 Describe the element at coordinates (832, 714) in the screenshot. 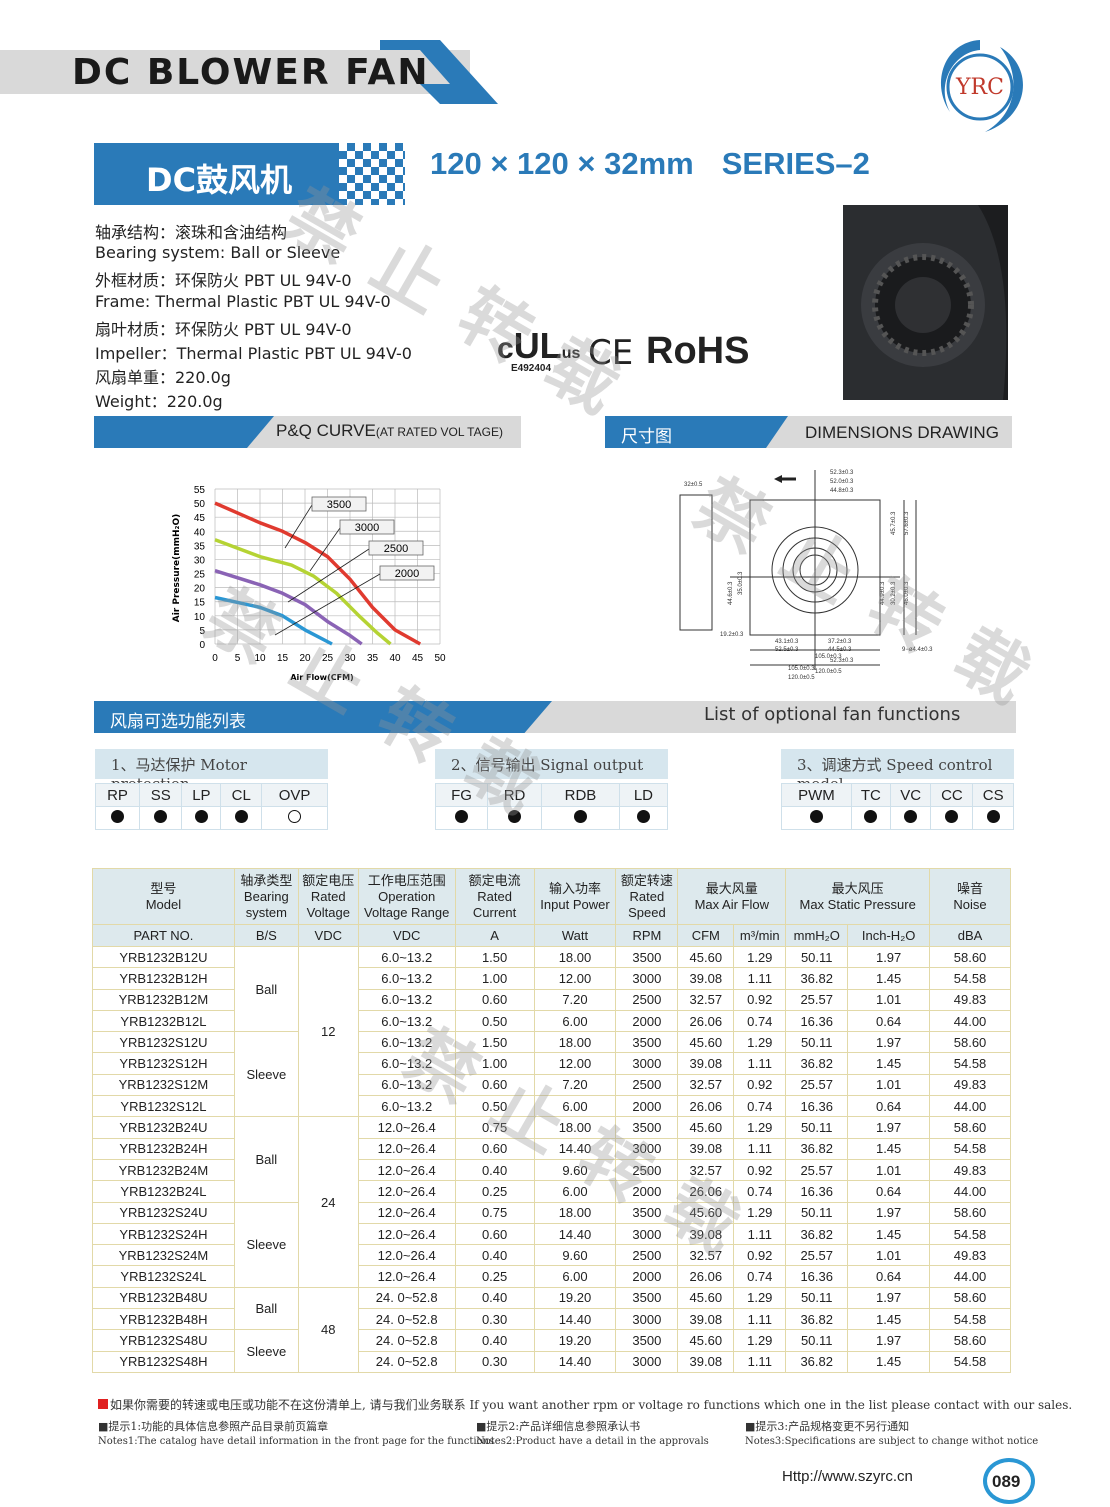

I see `functions-title-en: List of optional fan functions` at that location.